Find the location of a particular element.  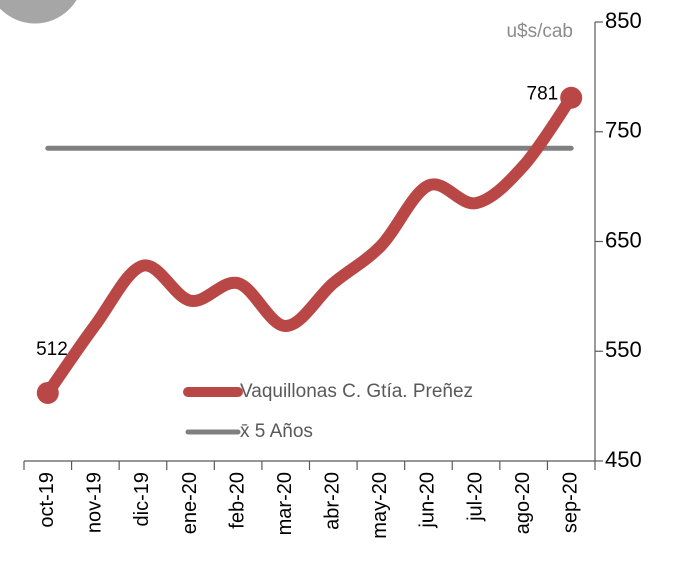

data-label: 512 is located at coordinates (52, 349).